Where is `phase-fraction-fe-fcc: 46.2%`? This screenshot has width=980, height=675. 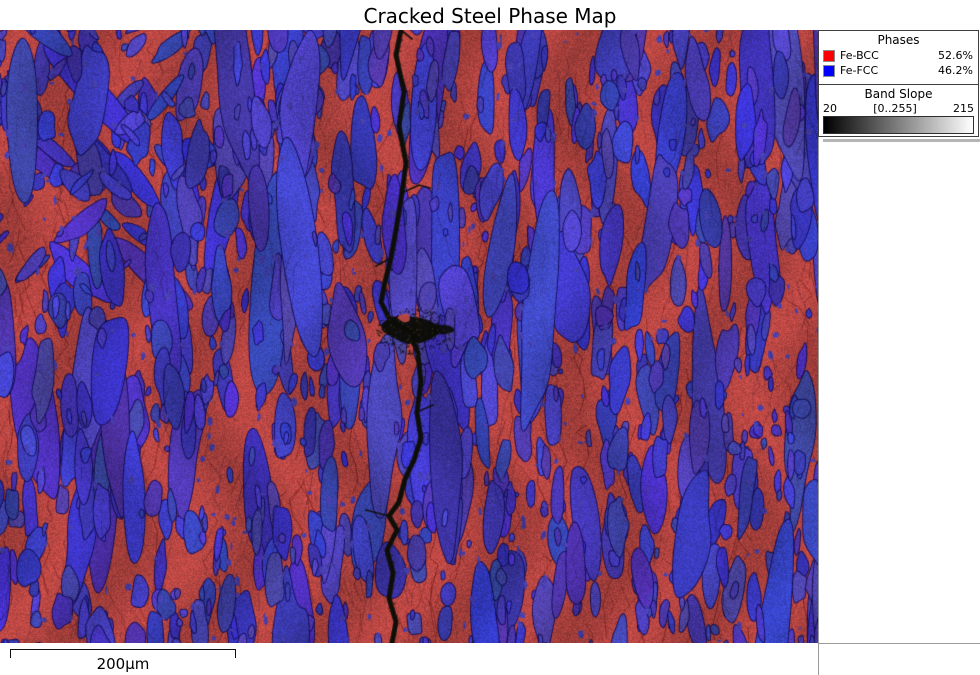 phase-fraction-fe-fcc: 46.2% is located at coordinates (955, 70).